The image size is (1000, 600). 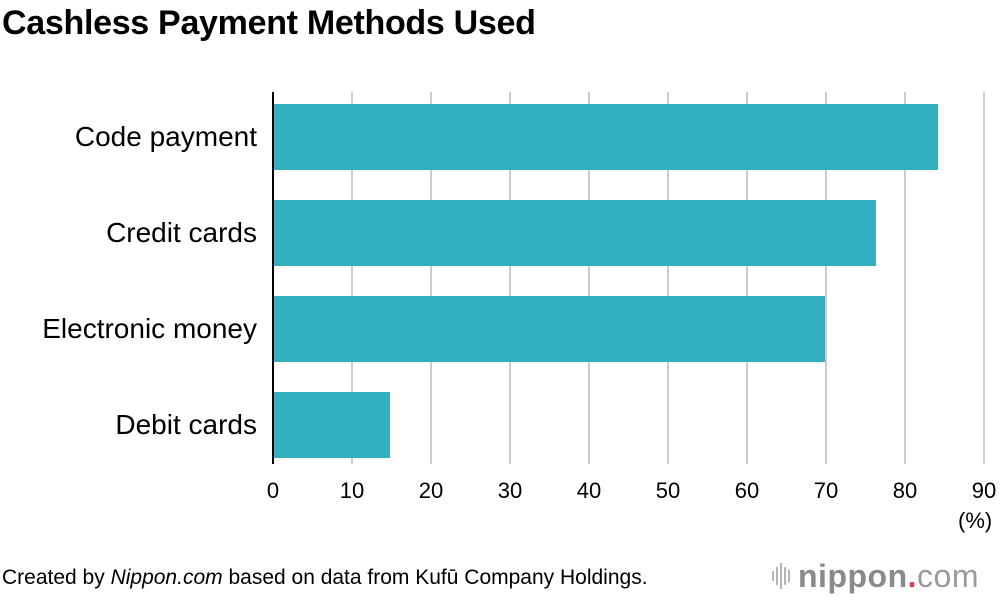 What do you see at coordinates (166, 577) in the screenshot?
I see `footer-source-site: Nippon.com` at bounding box center [166, 577].